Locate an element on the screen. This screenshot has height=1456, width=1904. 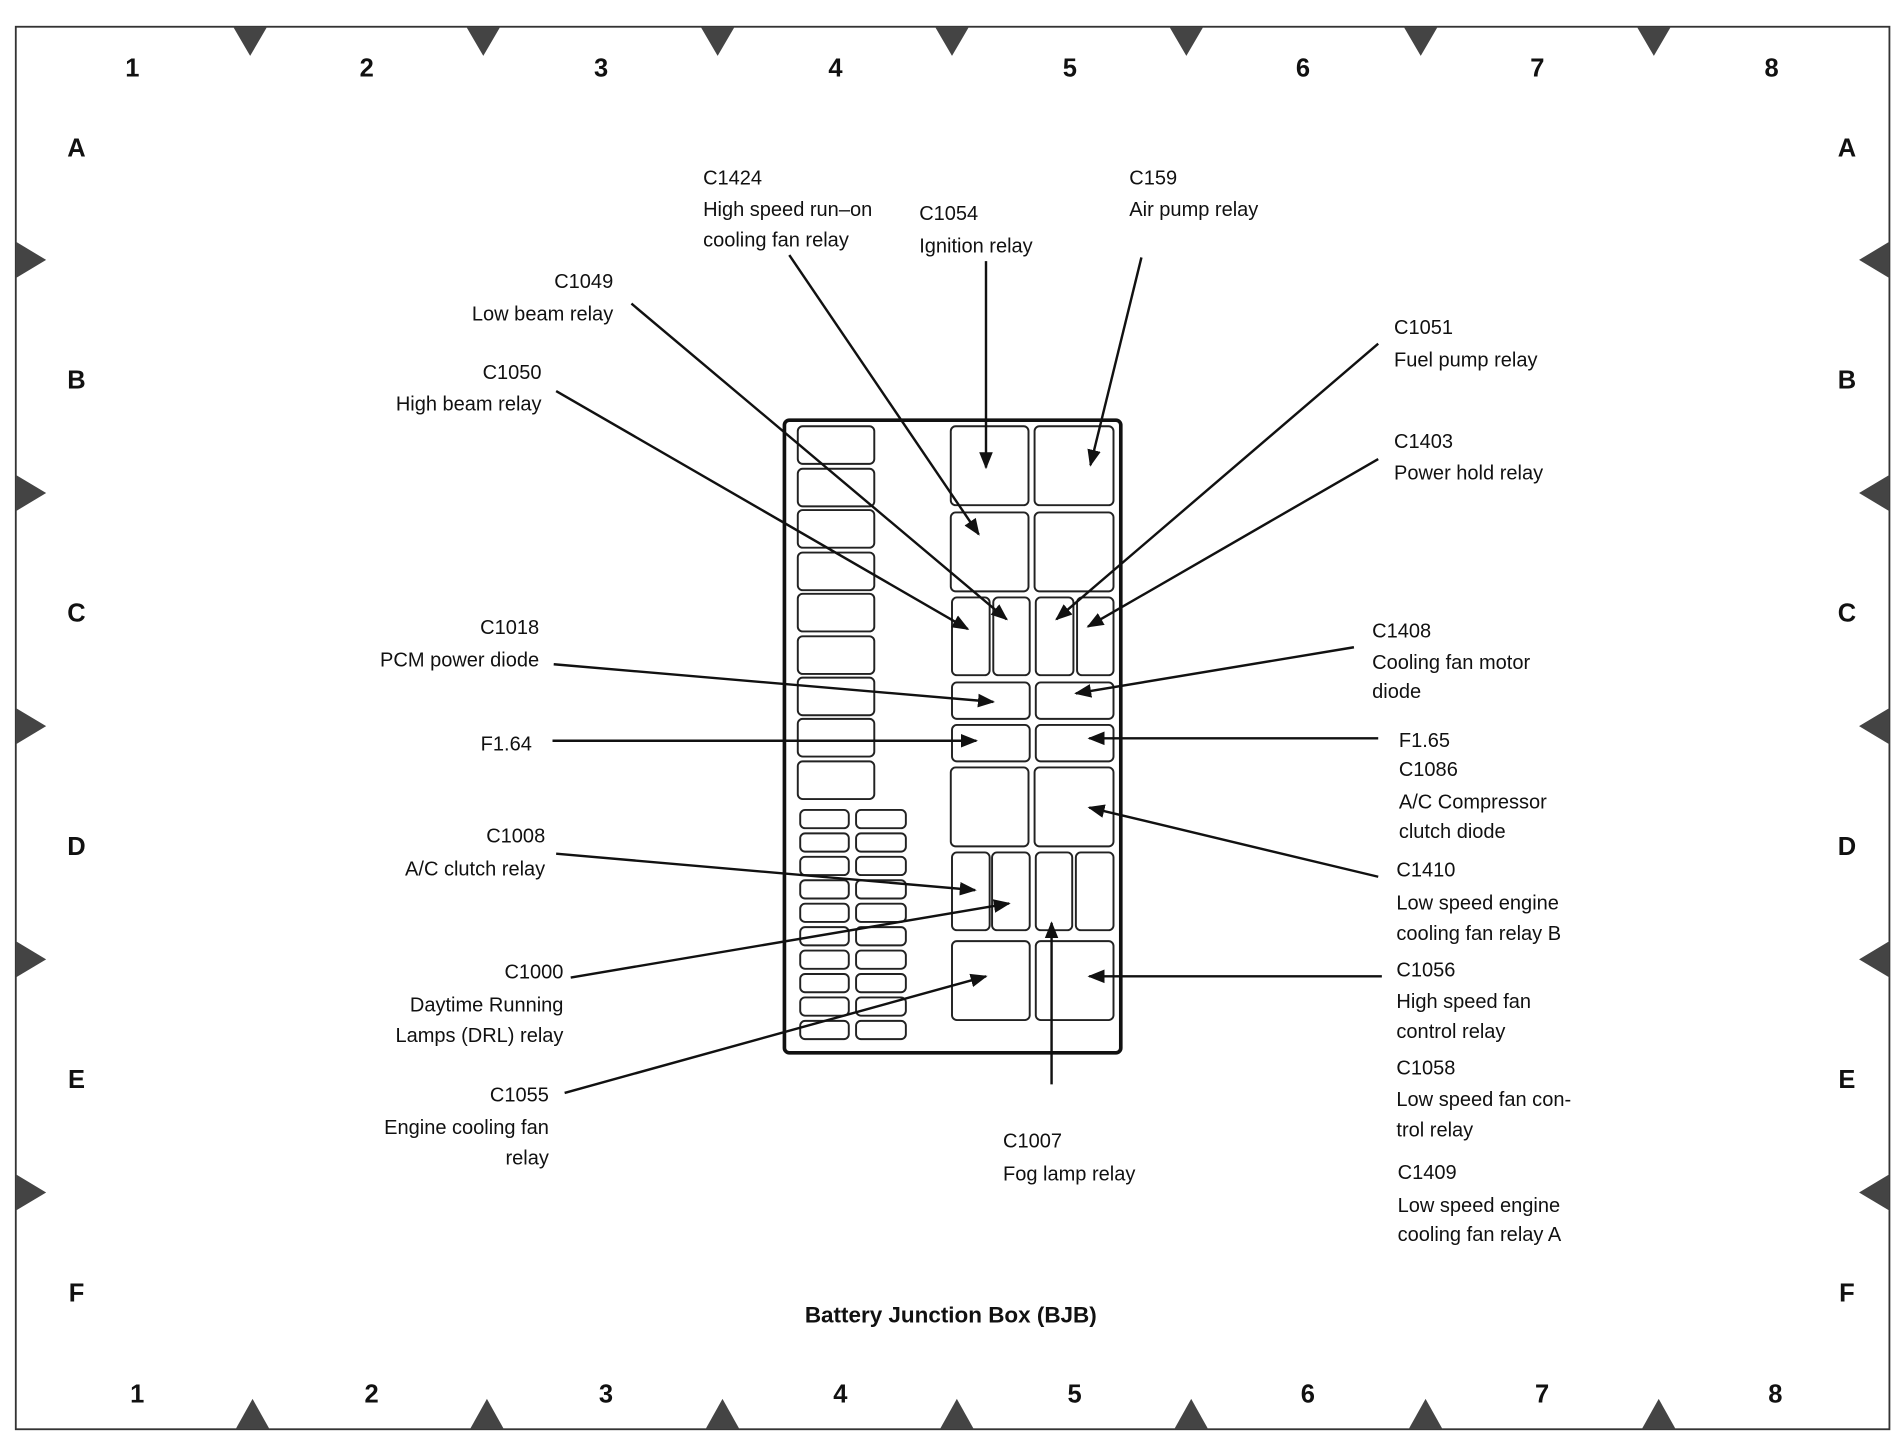
column-label-bottom: 2 is located at coordinates (371, 1395).